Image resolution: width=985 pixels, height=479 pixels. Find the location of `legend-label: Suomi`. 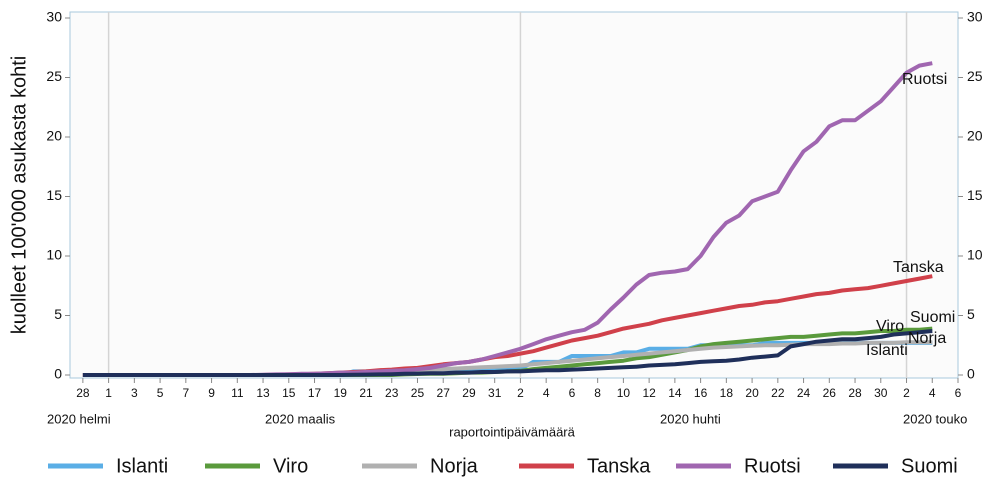

legend-label: Suomi is located at coordinates (929, 466).